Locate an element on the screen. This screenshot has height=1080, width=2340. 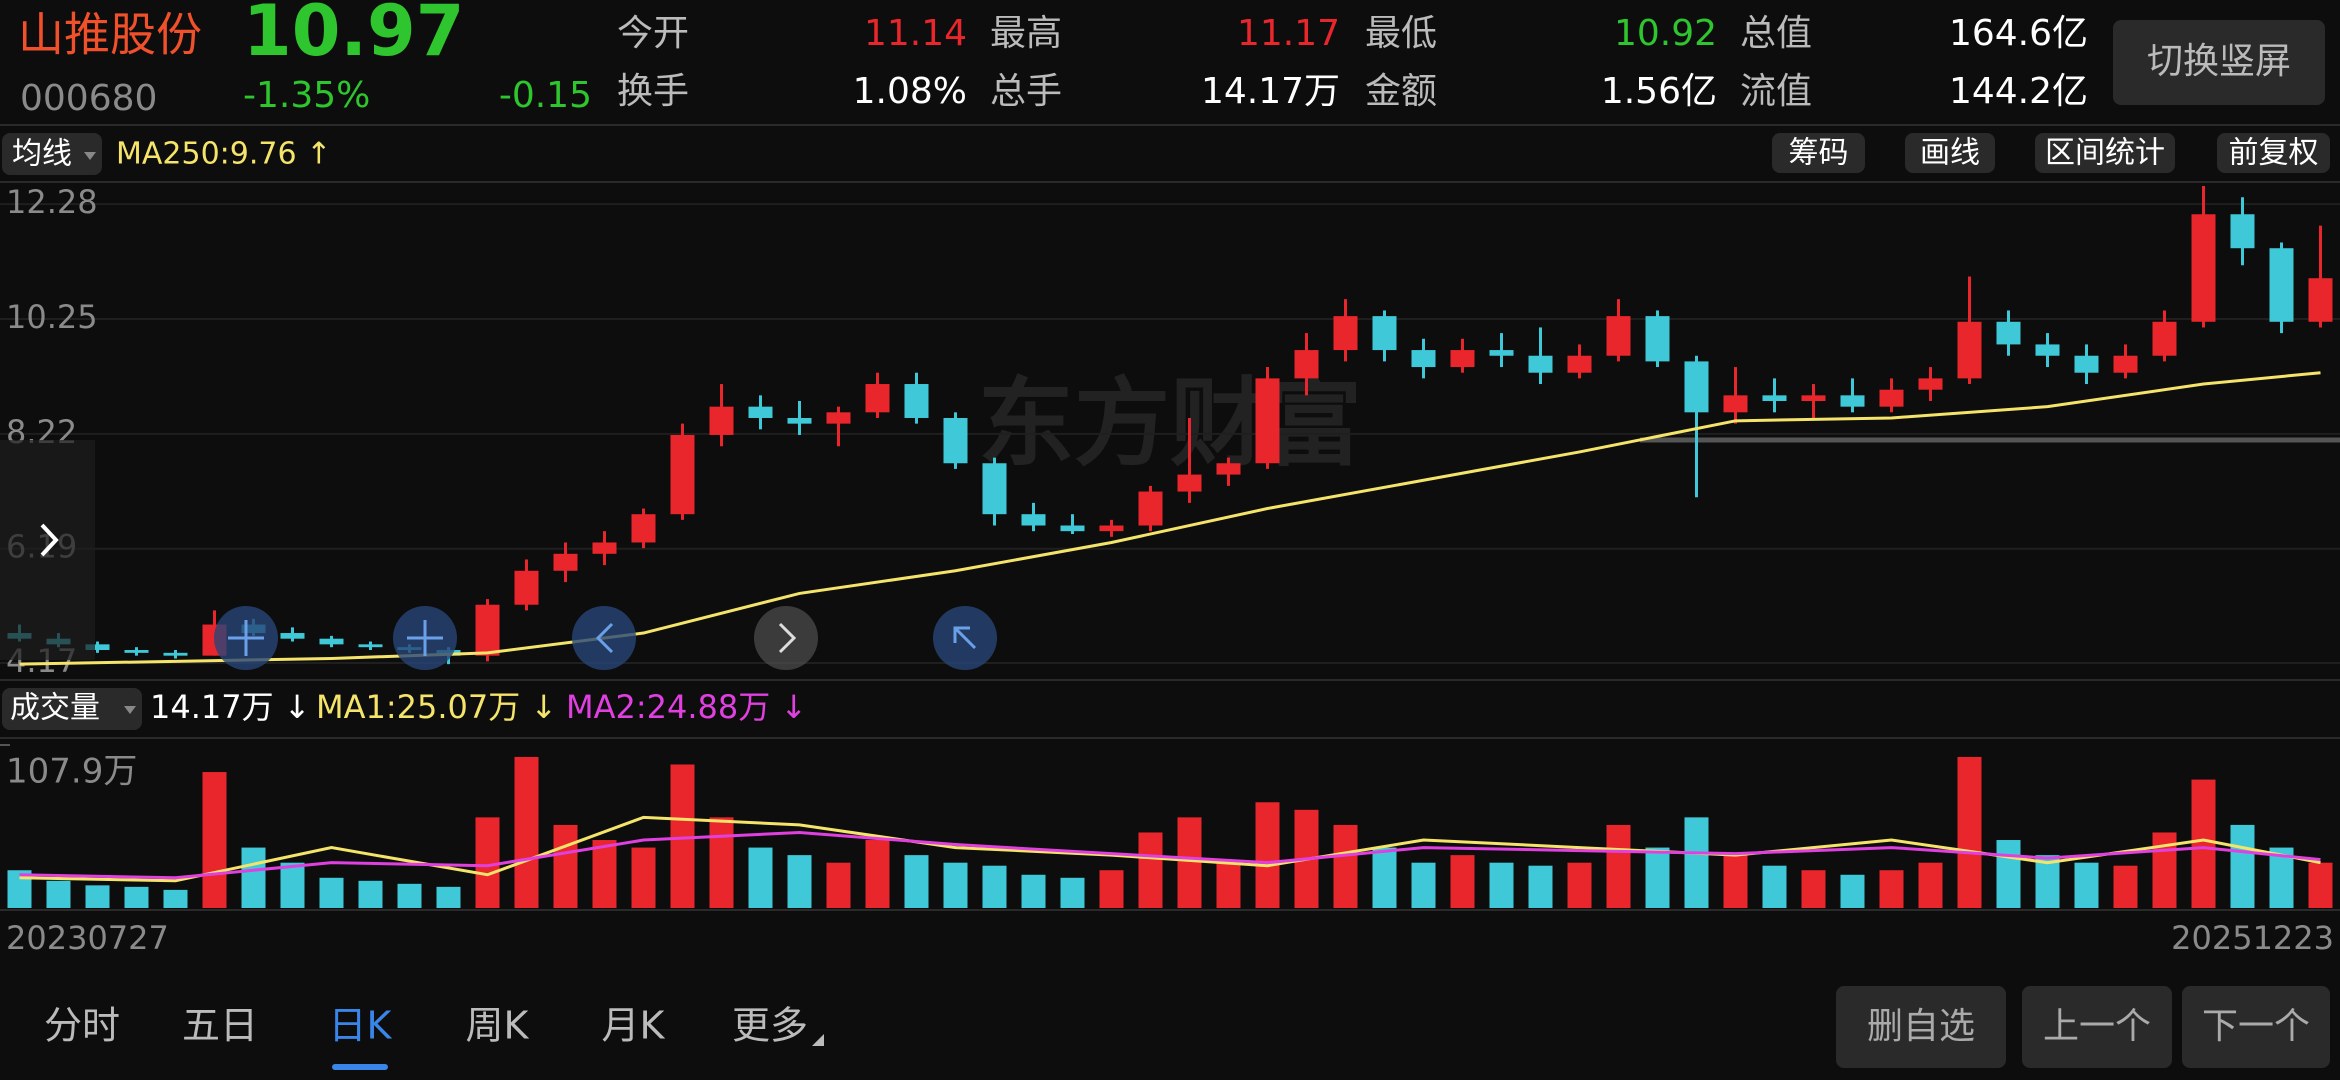
volume-ma-line is located at coordinates (1170, 849).